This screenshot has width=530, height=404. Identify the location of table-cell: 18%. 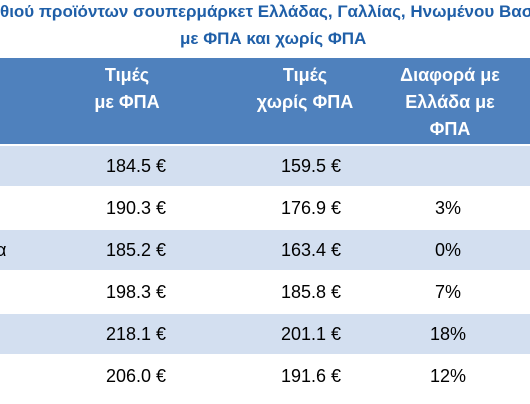
(448, 334).